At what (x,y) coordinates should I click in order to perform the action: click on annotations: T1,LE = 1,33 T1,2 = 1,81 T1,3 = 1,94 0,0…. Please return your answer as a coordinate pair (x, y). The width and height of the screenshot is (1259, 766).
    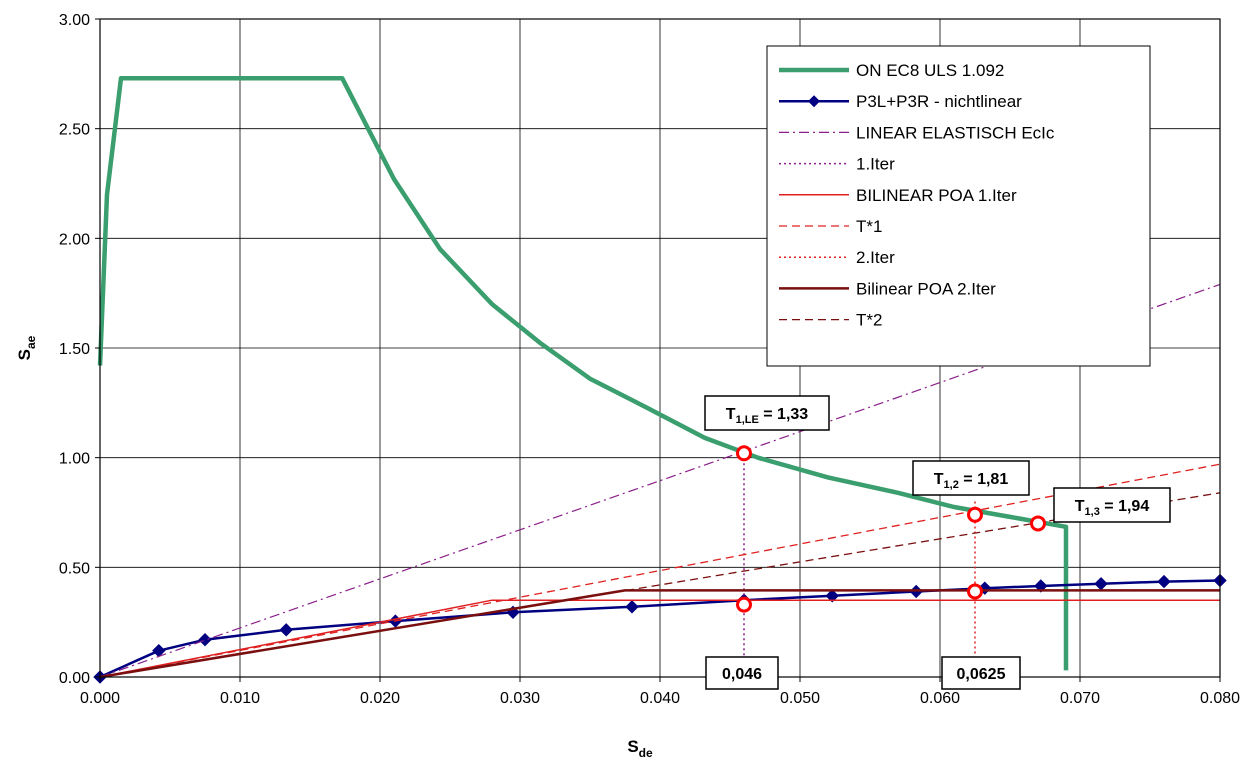
    Looking at the image, I should click on (937, 542).